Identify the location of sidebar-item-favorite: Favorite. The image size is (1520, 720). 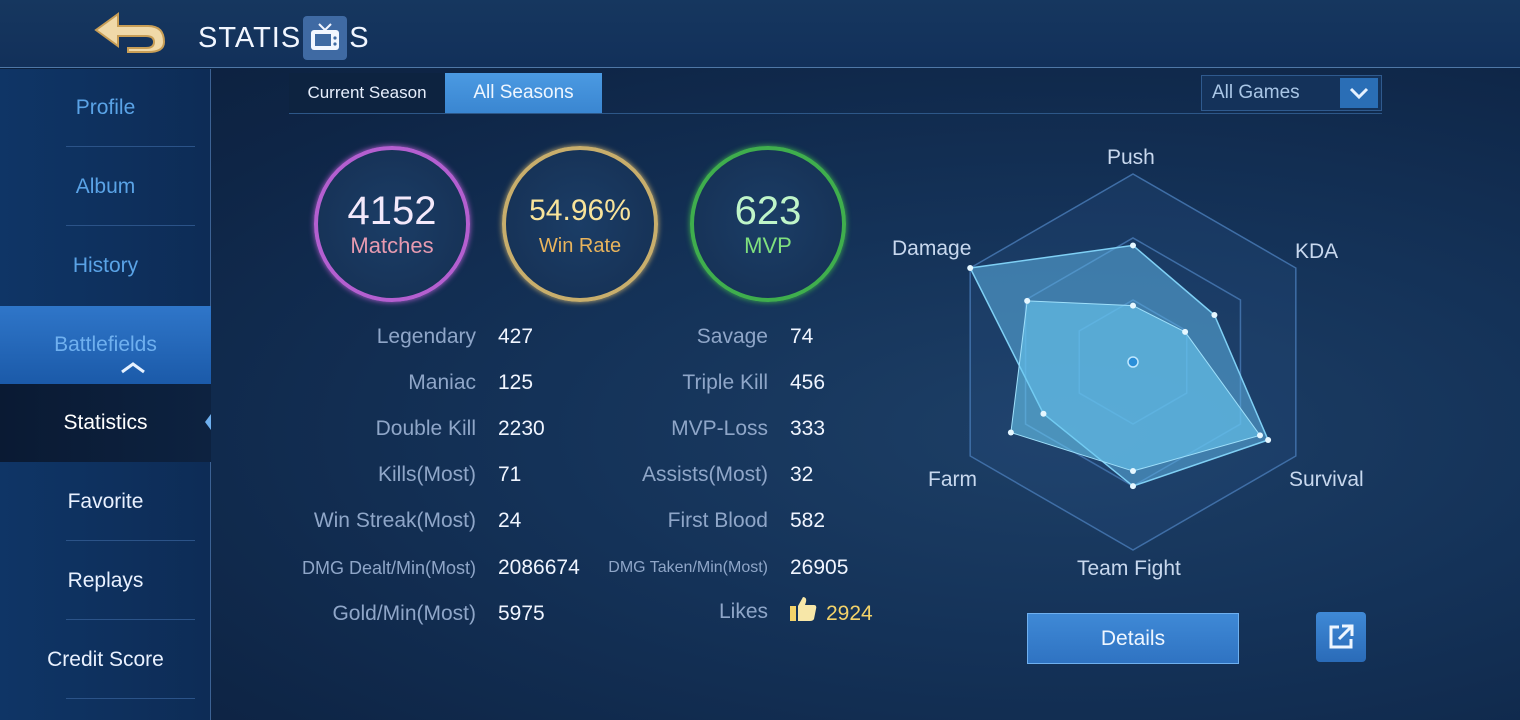
(105, 502).